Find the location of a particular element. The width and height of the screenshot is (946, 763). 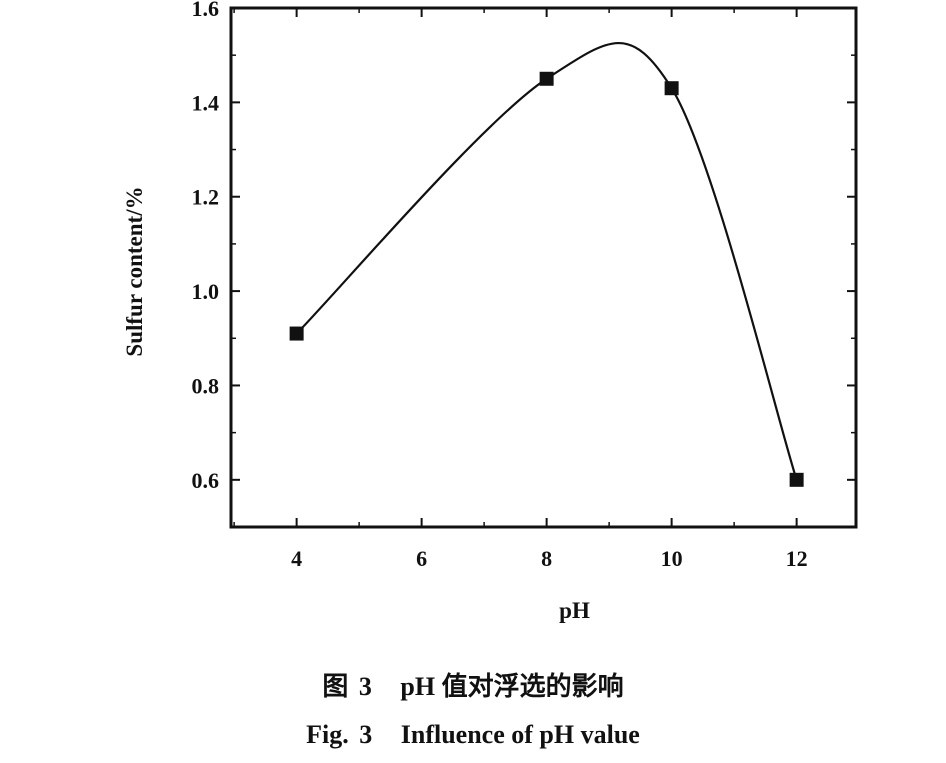

x-tick-label: 4 is located at coordinates (296, 558).